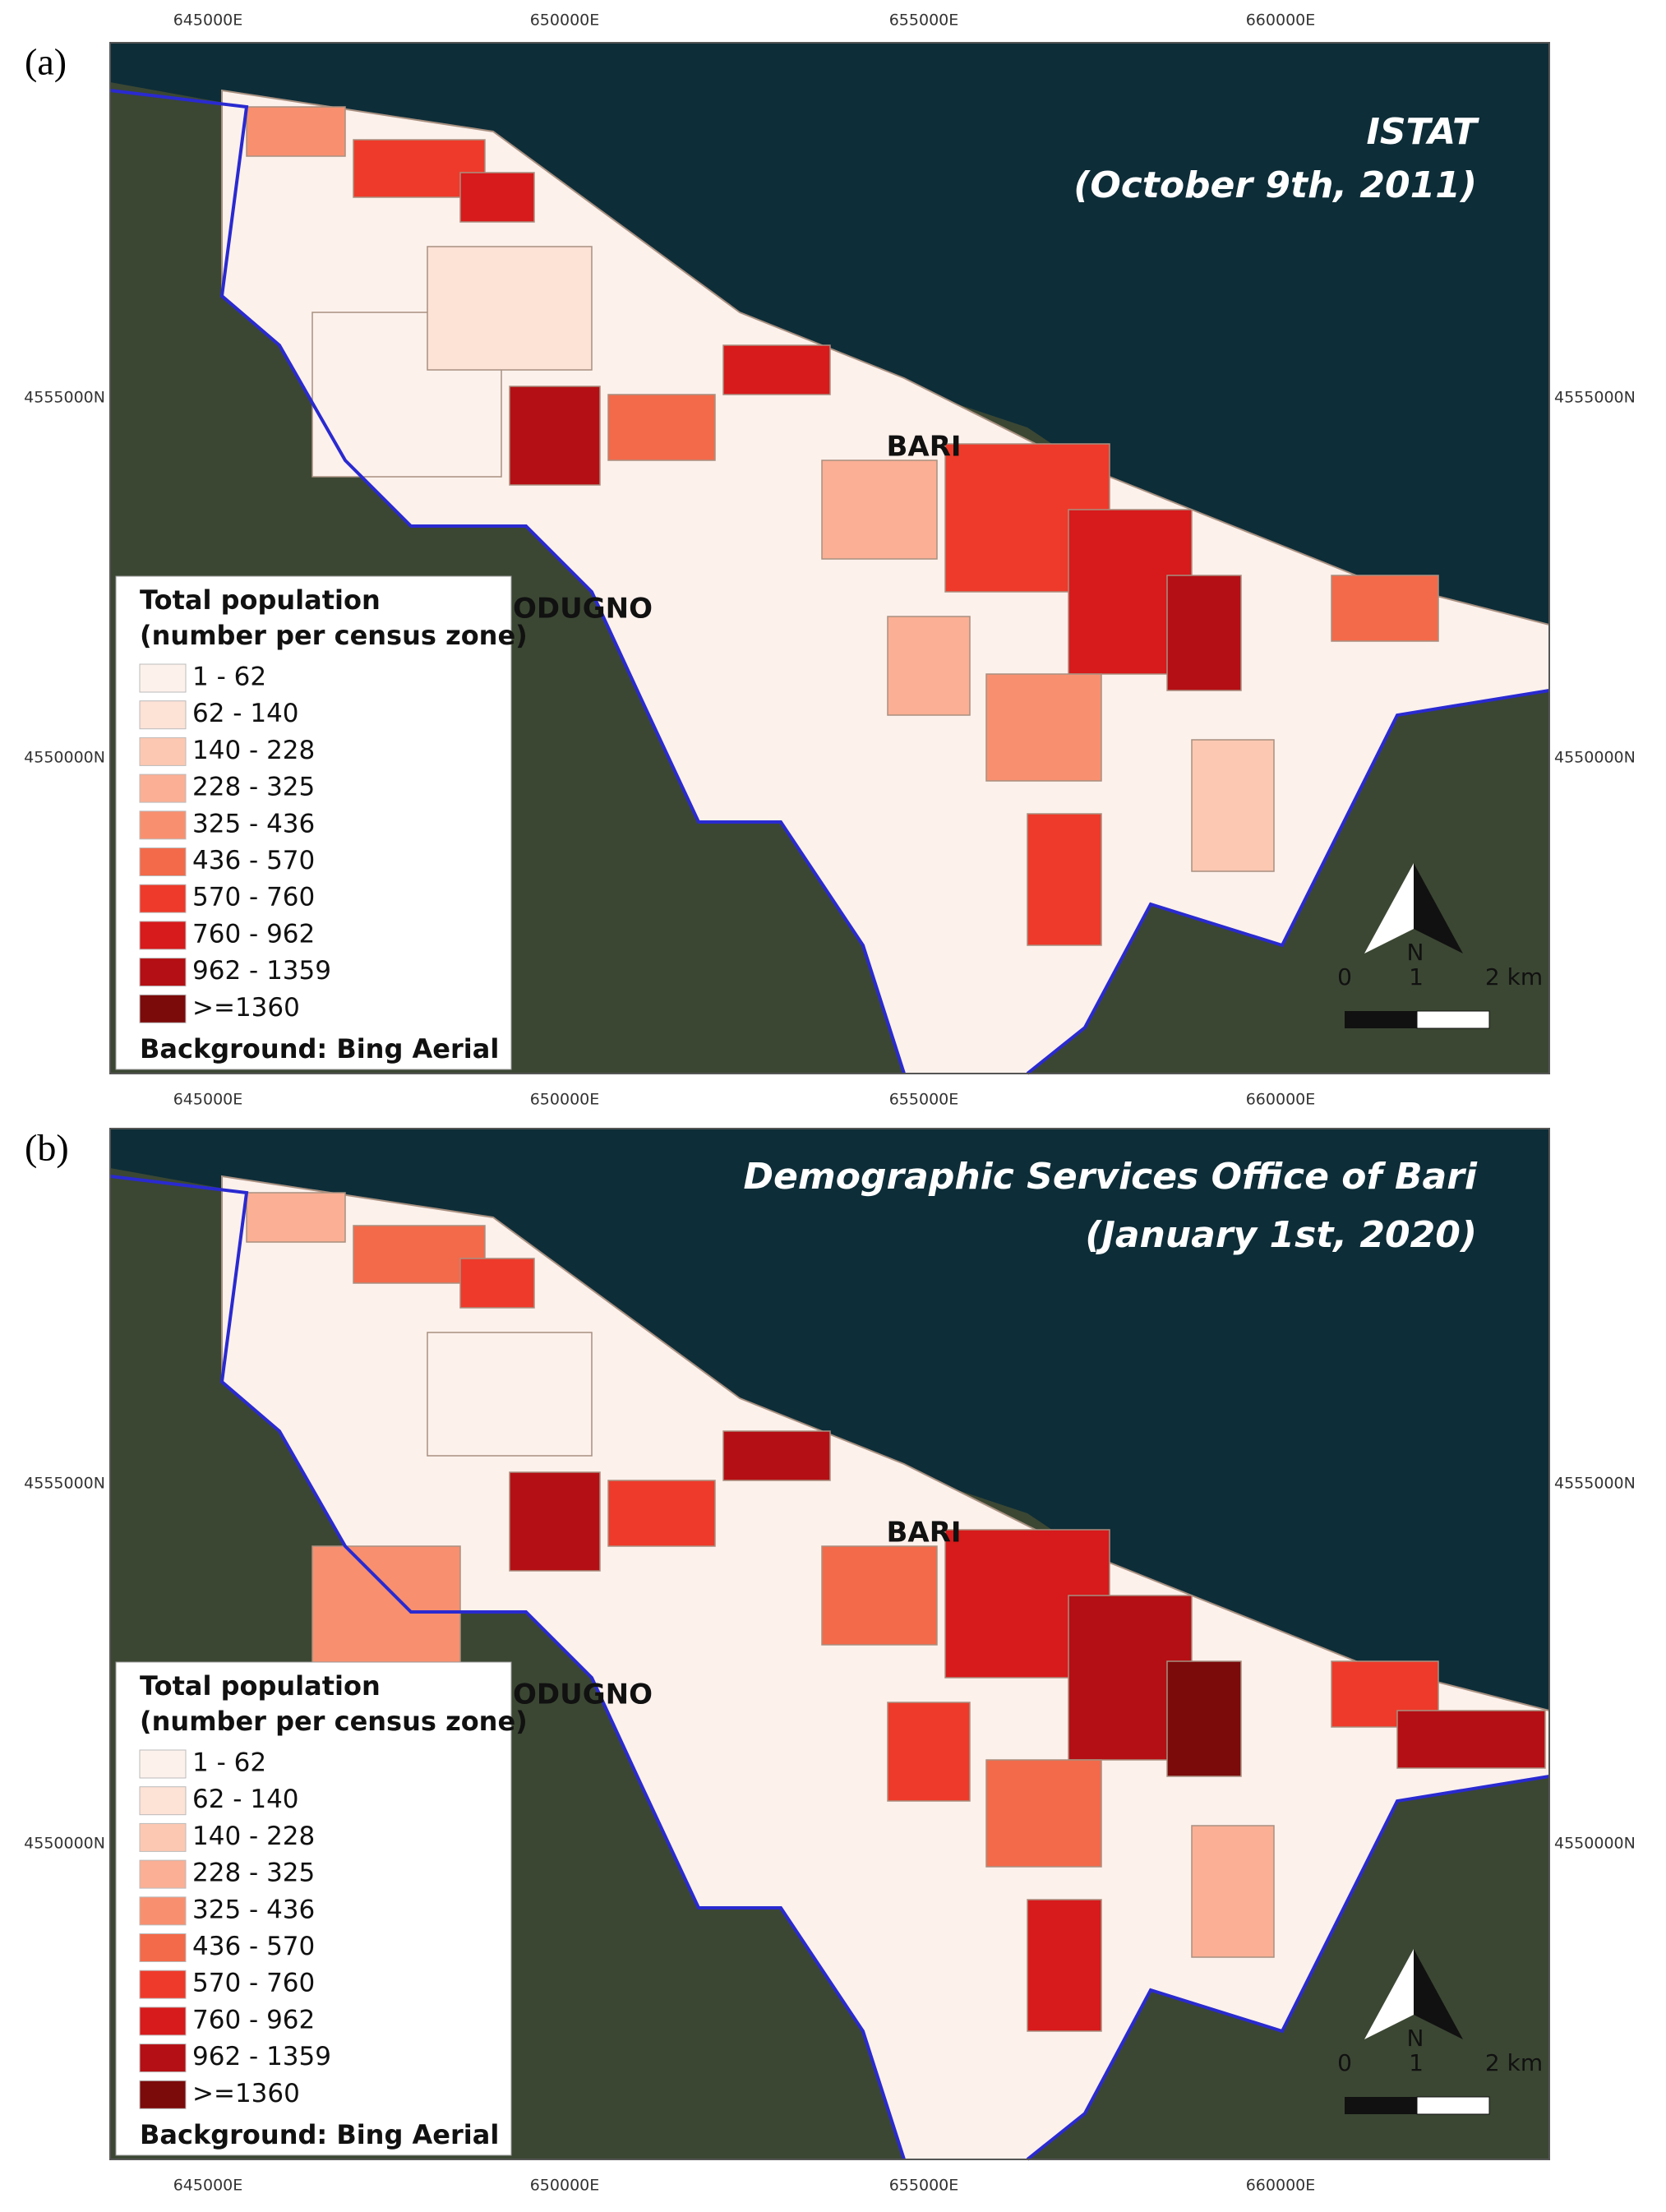  Describe the element at coordinates (245, 713) in the screenshot. I see `legend-label: 62 - 140` at that location.